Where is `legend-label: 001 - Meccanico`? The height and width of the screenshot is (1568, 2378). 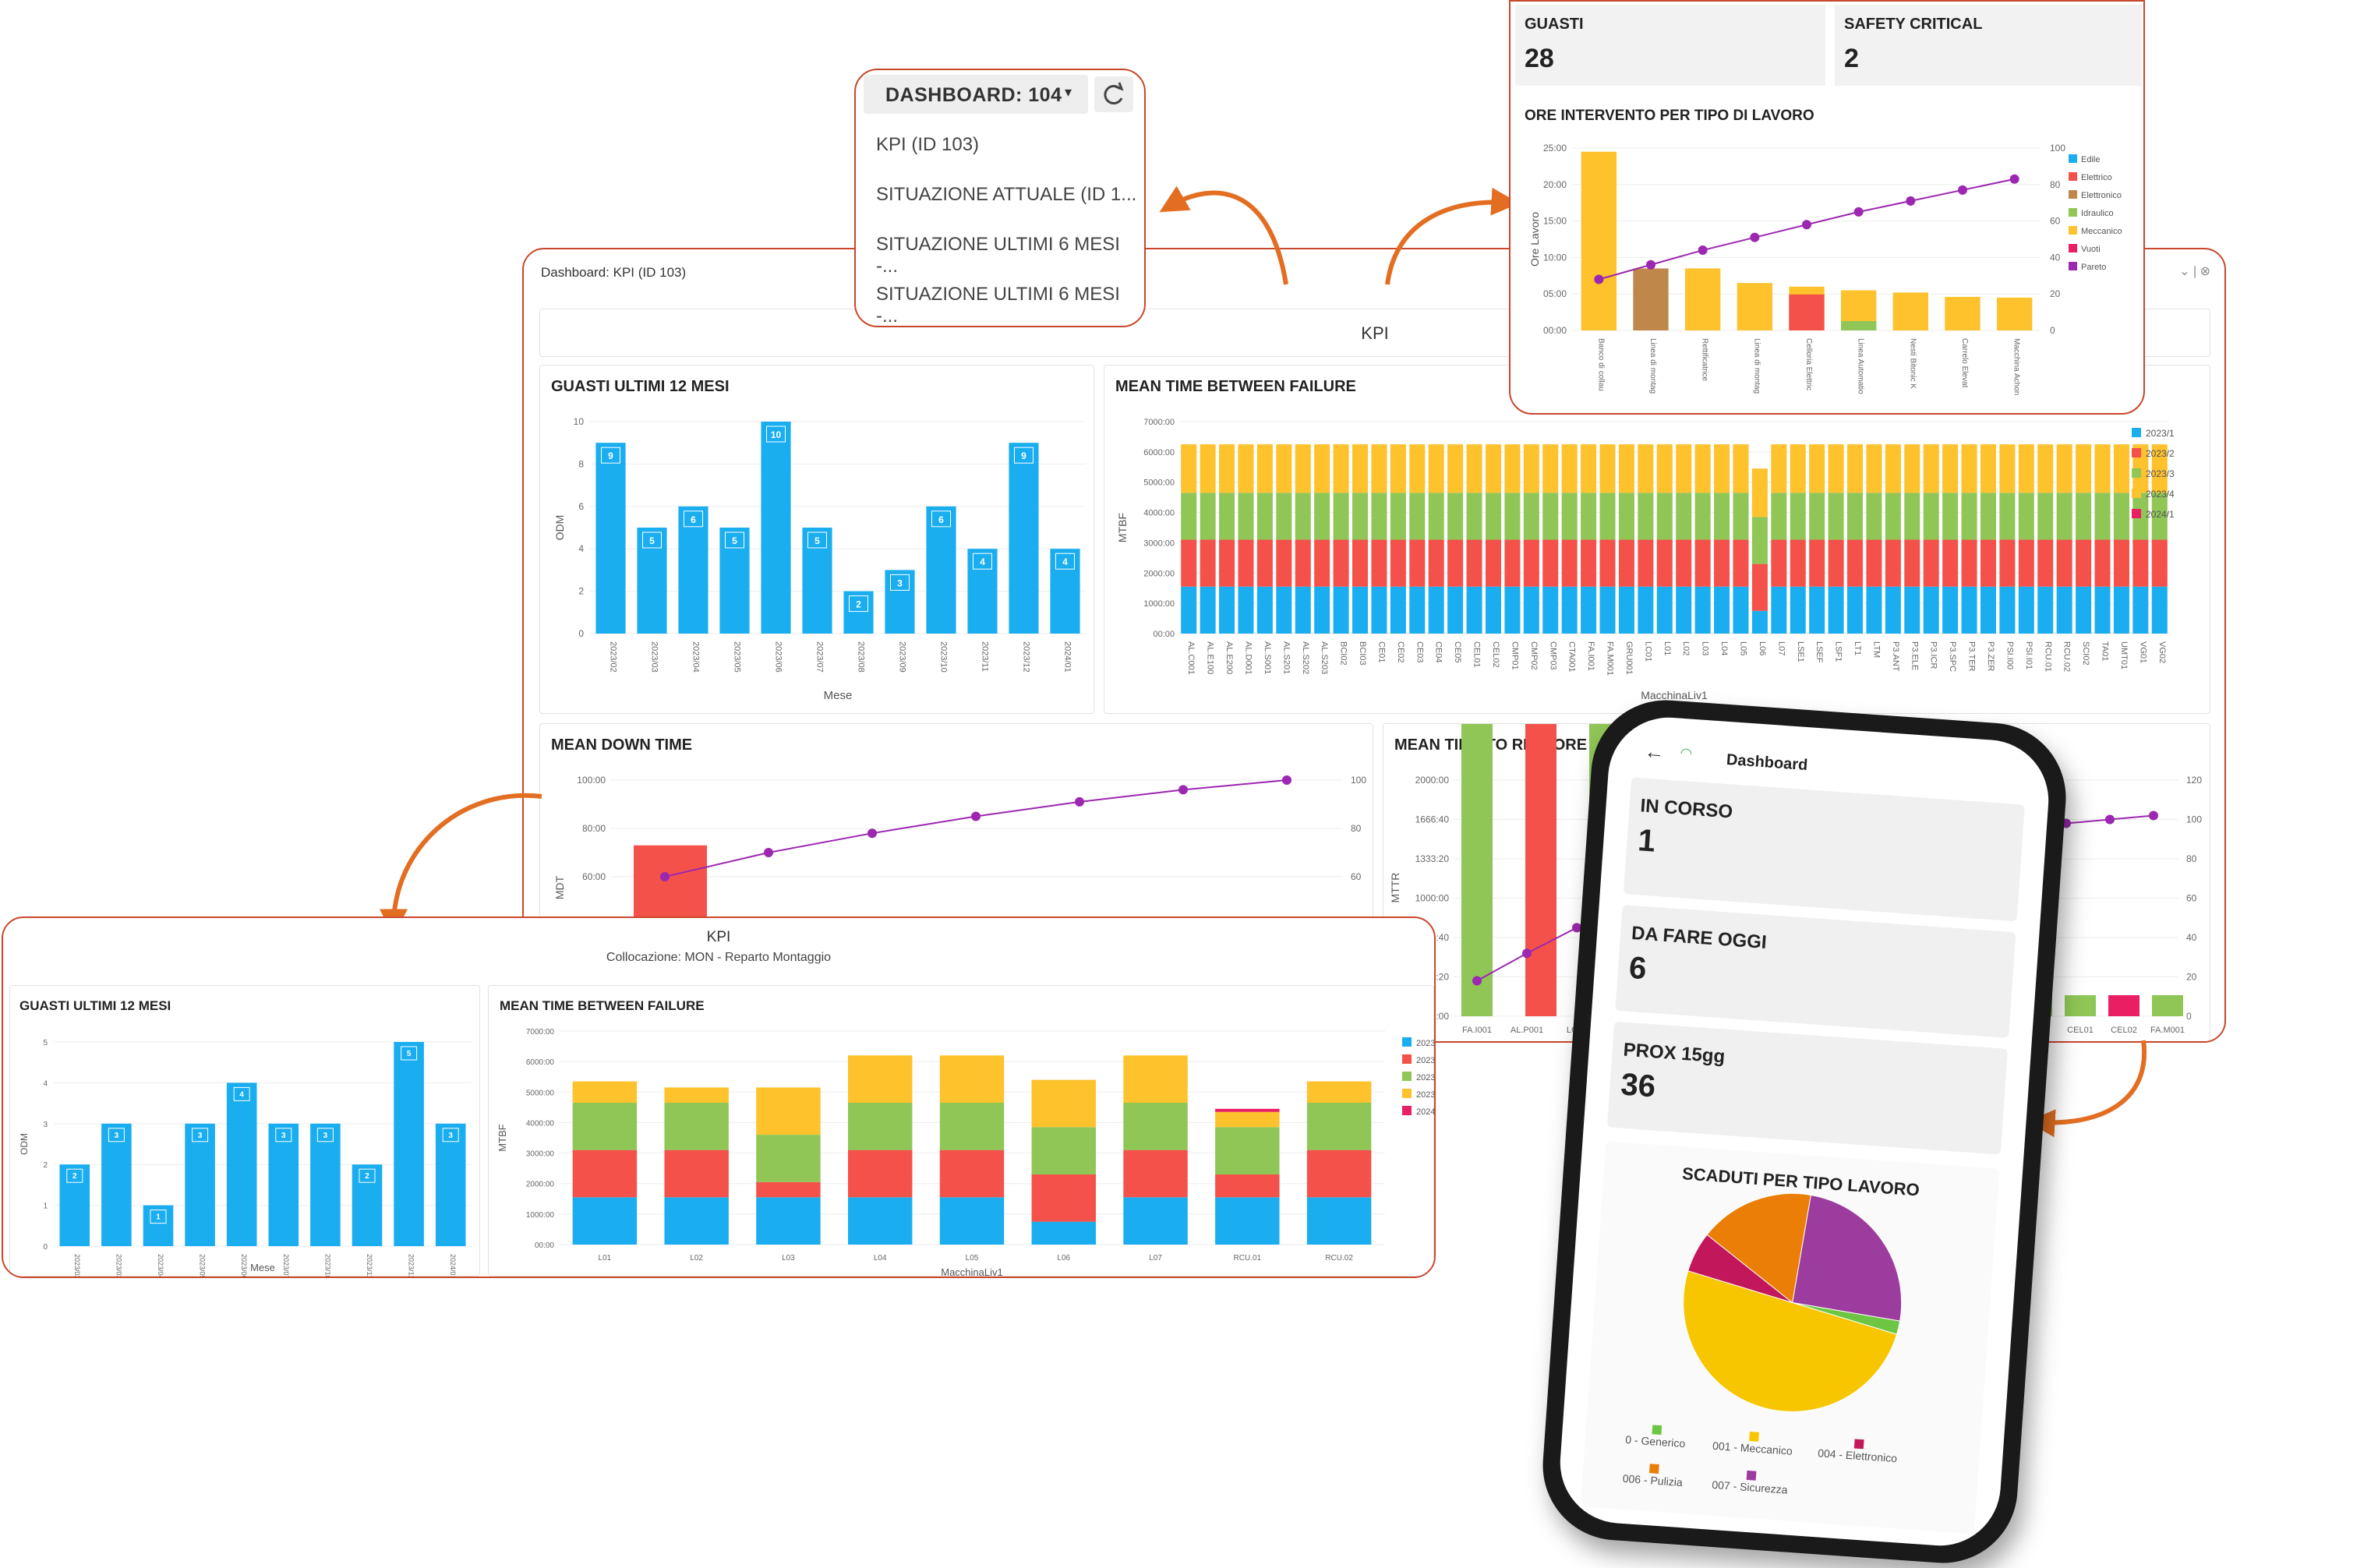
legend-label: 001 - Meccanico is located at coordinates (1752, 1448).